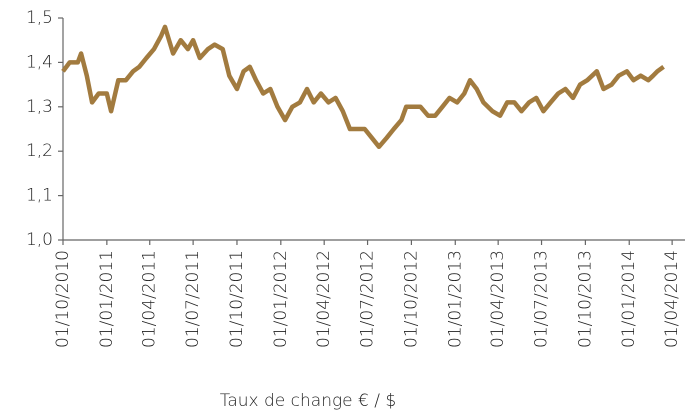  What do you see at coordinates (368, 299) in the screenshot?
I see `x-tick-label: 01/07/2012` at bounding box center [368, 299].